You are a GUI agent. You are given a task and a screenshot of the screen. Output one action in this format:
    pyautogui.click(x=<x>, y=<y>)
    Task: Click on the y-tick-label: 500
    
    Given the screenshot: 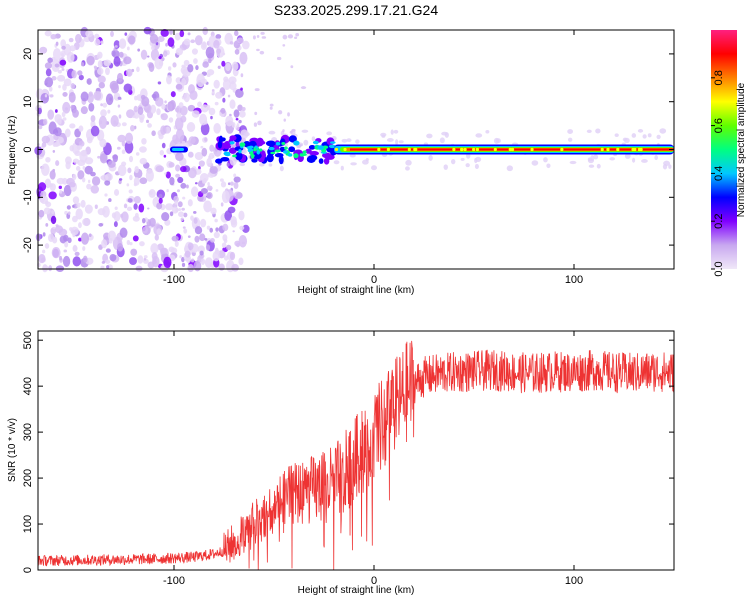 What is the action you would take?
    pyautogui.click(x=28, y=340)
    